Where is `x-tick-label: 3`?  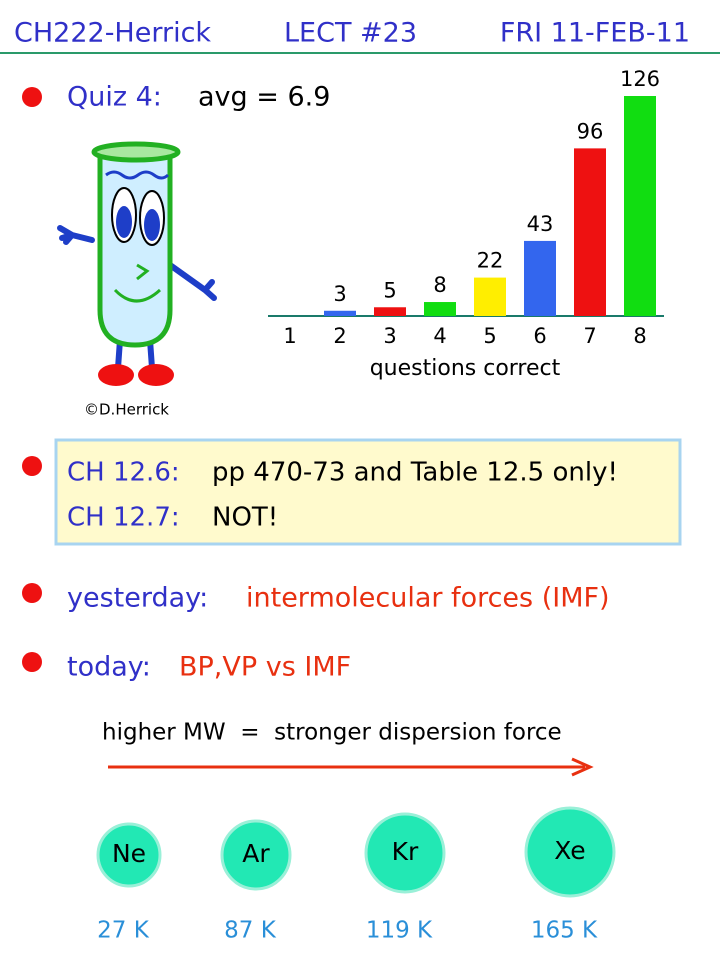 x-tick-label: 3 is located at coordinates (389, 336).